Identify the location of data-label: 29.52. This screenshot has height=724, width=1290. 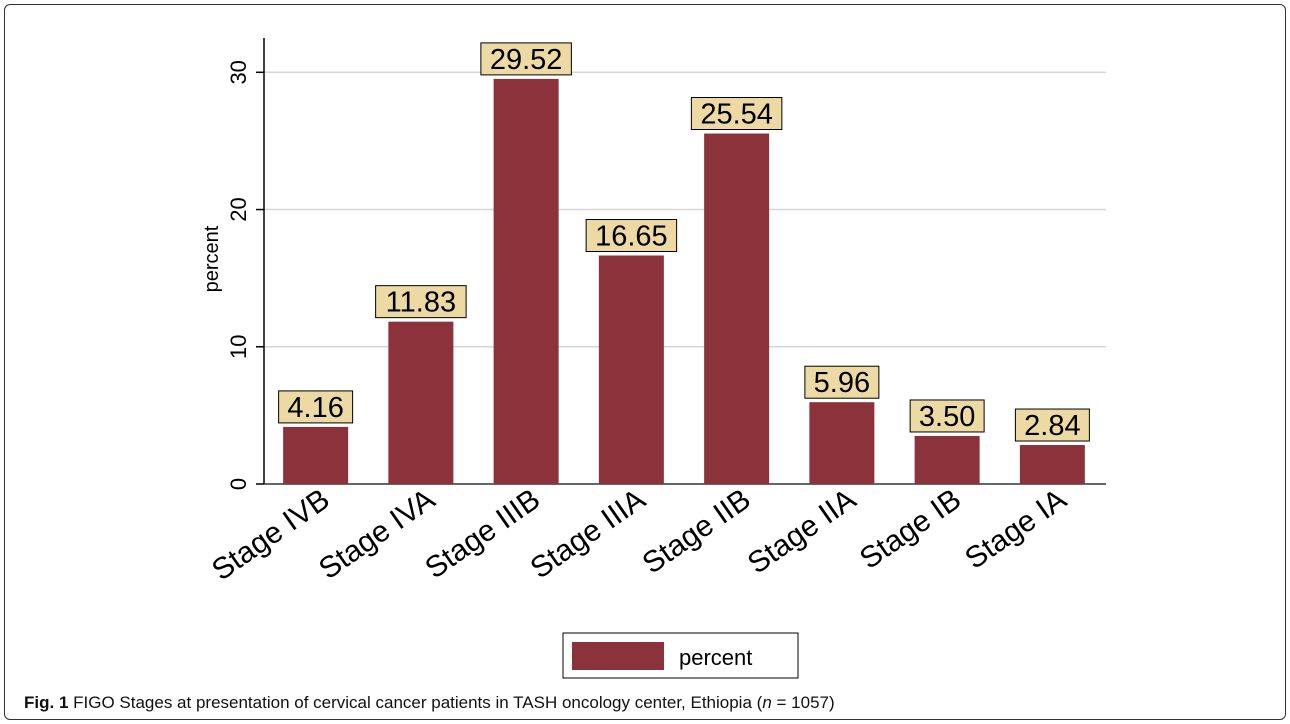
(526, 60).